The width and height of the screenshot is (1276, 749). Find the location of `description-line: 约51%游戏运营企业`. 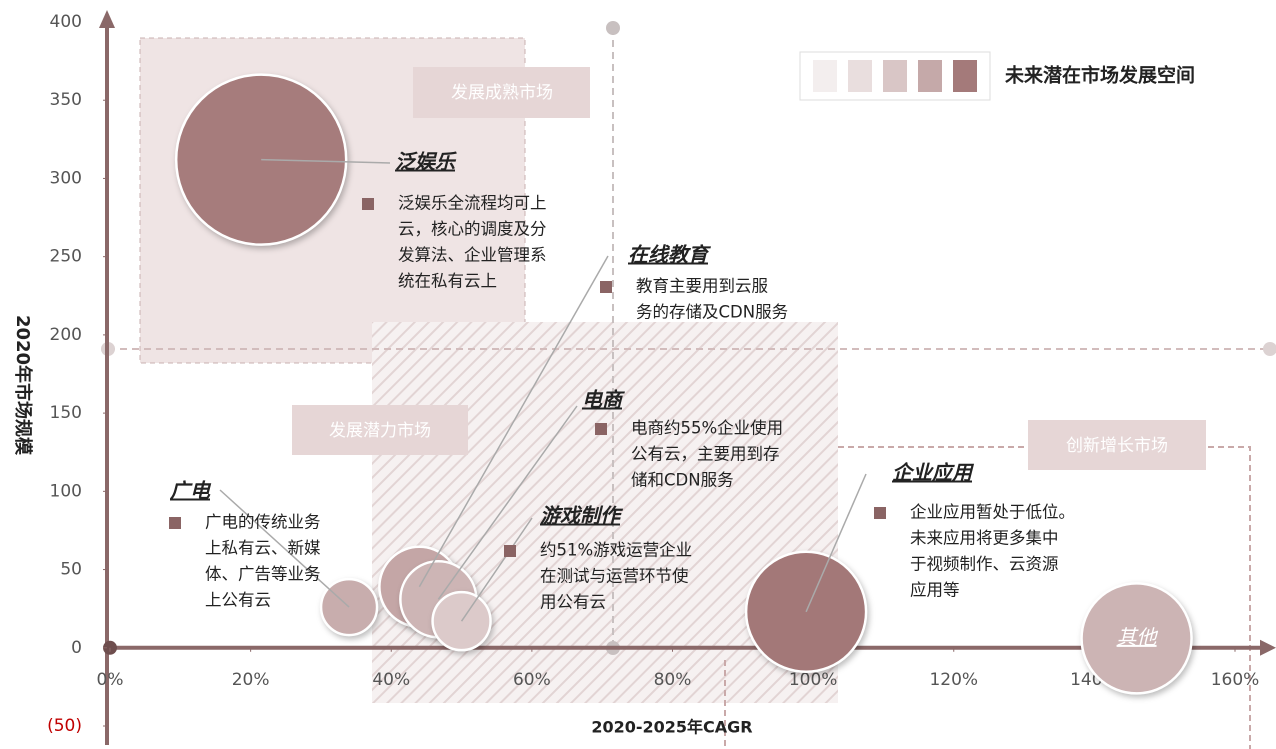

description-line: 约51%游戏运营企业 is located at coordinates (616, 550).